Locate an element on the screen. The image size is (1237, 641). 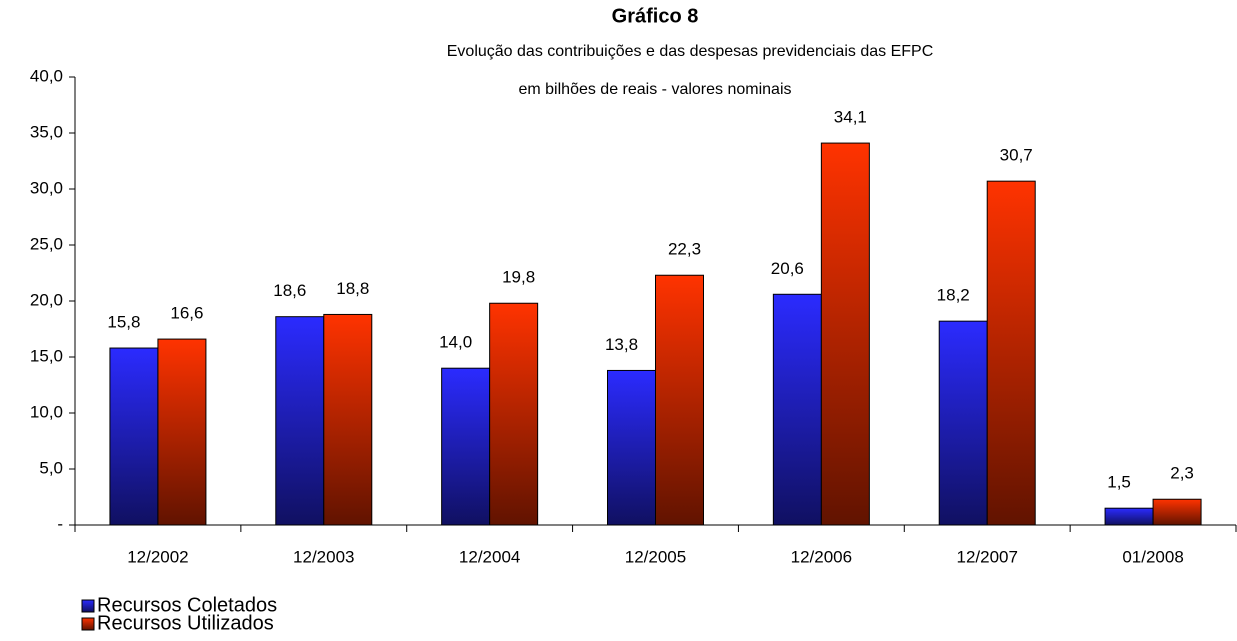
value-label: 15,8 is located at coordinates (123, 322).